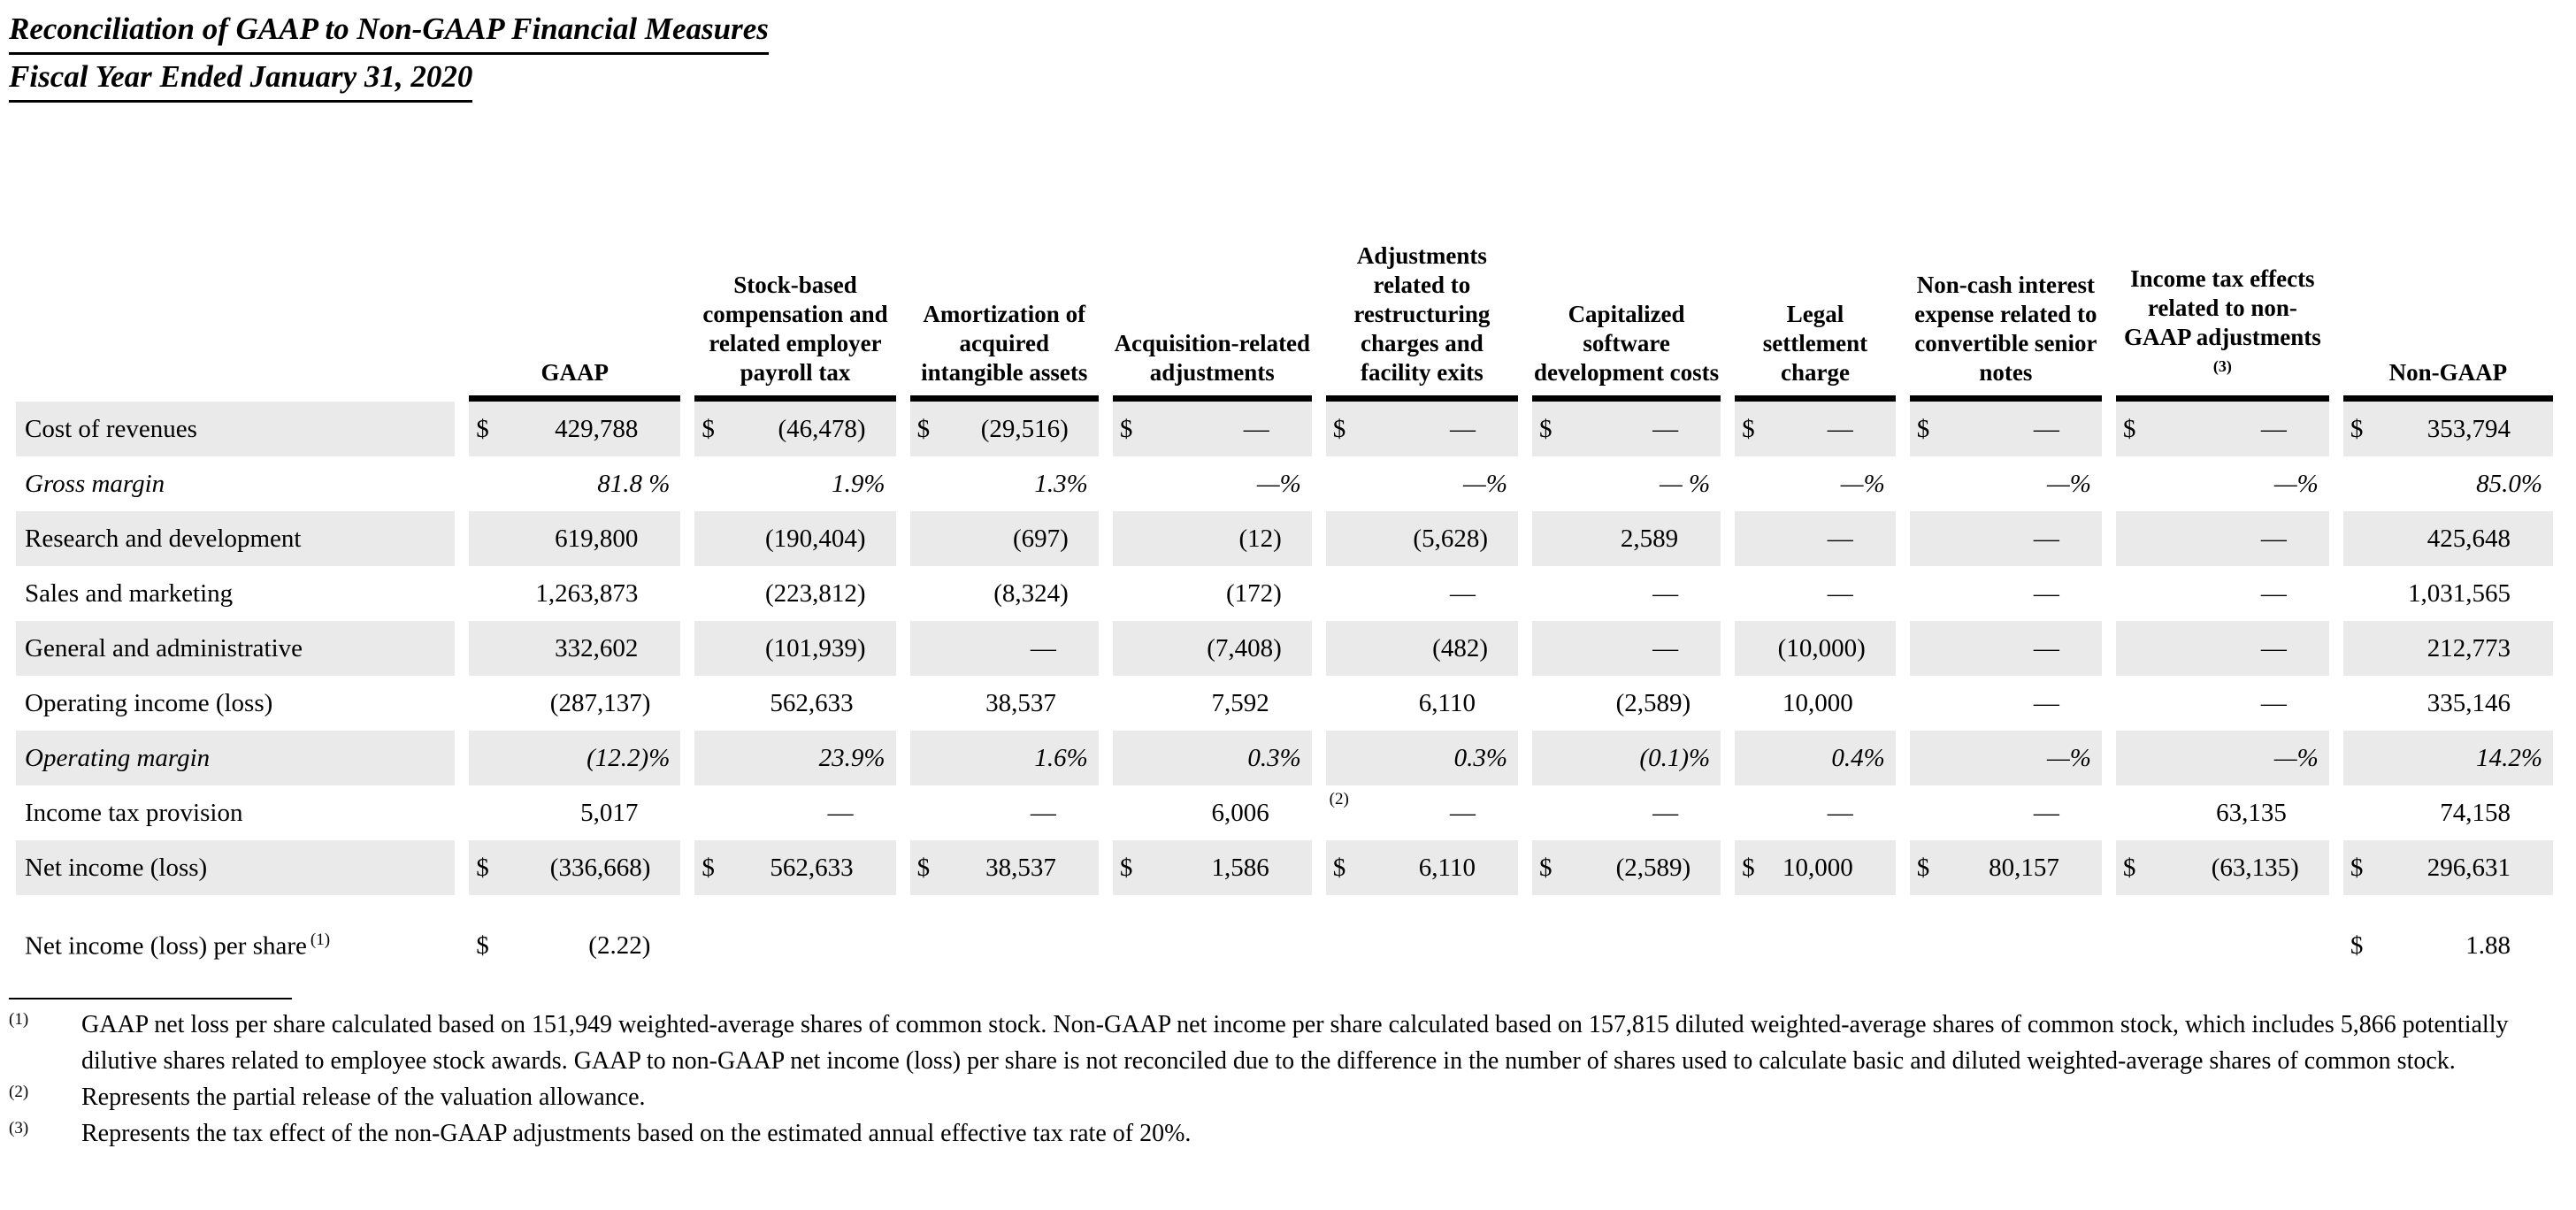  What do you see at coordinates (1421, 649) in the screenshot?
I see `data-cell: (482)` at bounding box center [1421, 649].